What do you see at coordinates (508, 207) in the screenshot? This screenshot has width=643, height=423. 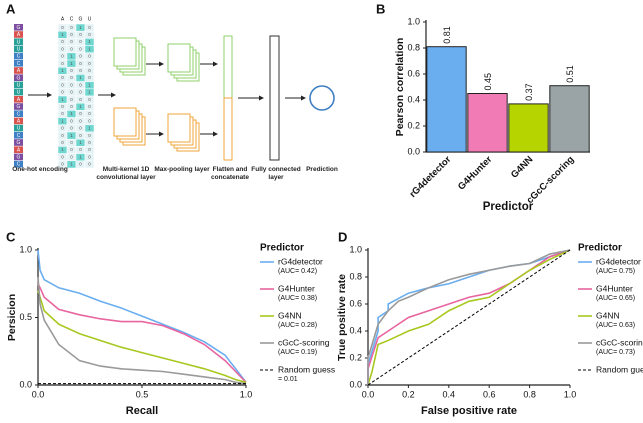 I see `x-axis-label: Predictor` at bounding box center [508, 207].